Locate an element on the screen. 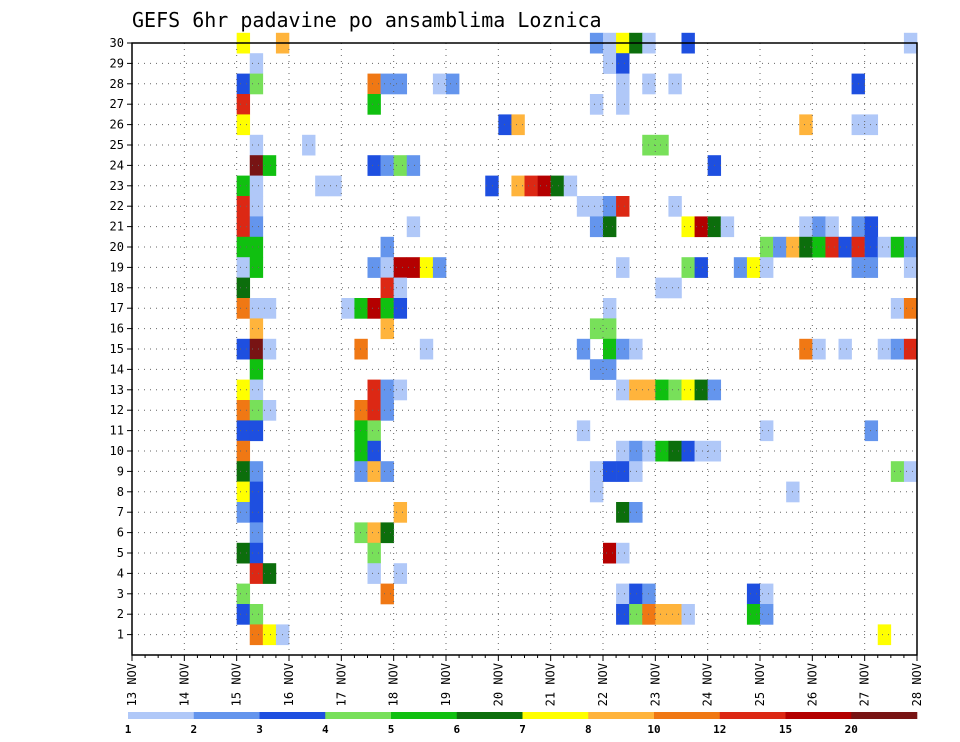 This screenshot has width=960, height=742. y-tick-label: 17 is located at coordinates (117, 308).